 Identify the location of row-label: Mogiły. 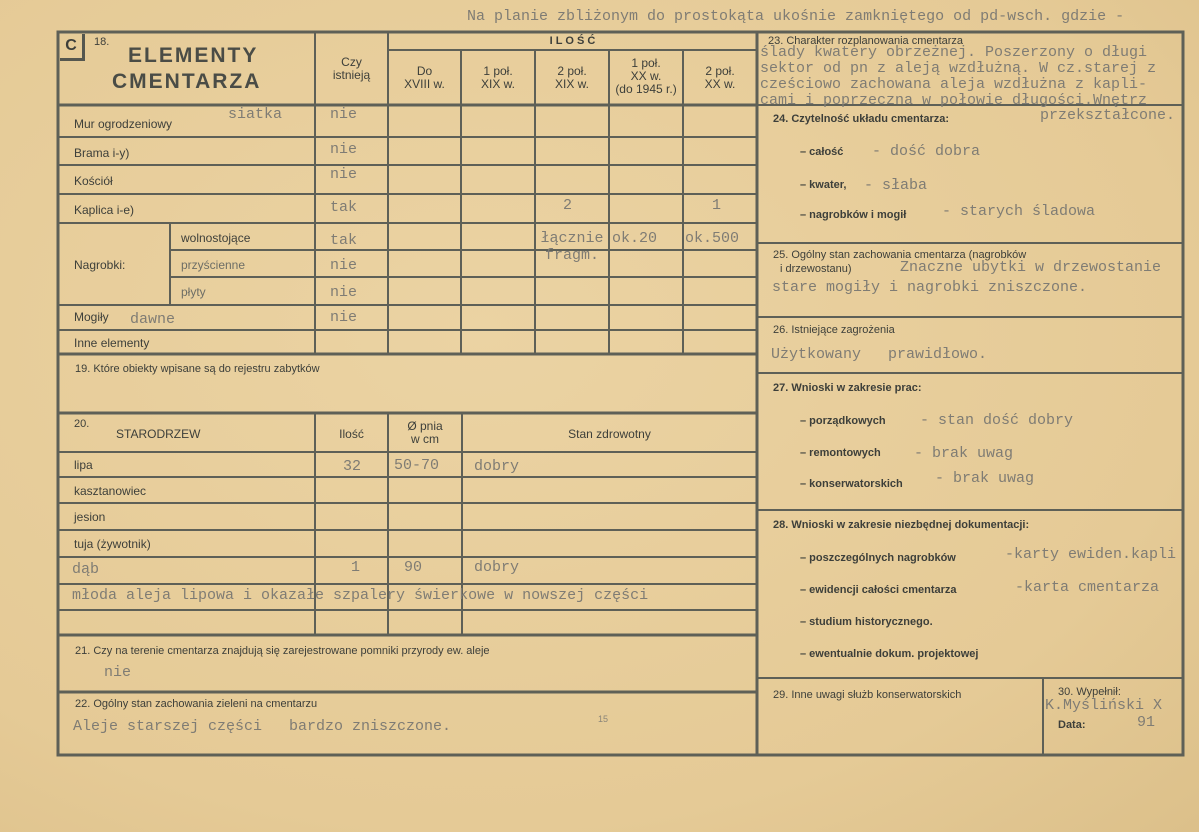
(91, 317).